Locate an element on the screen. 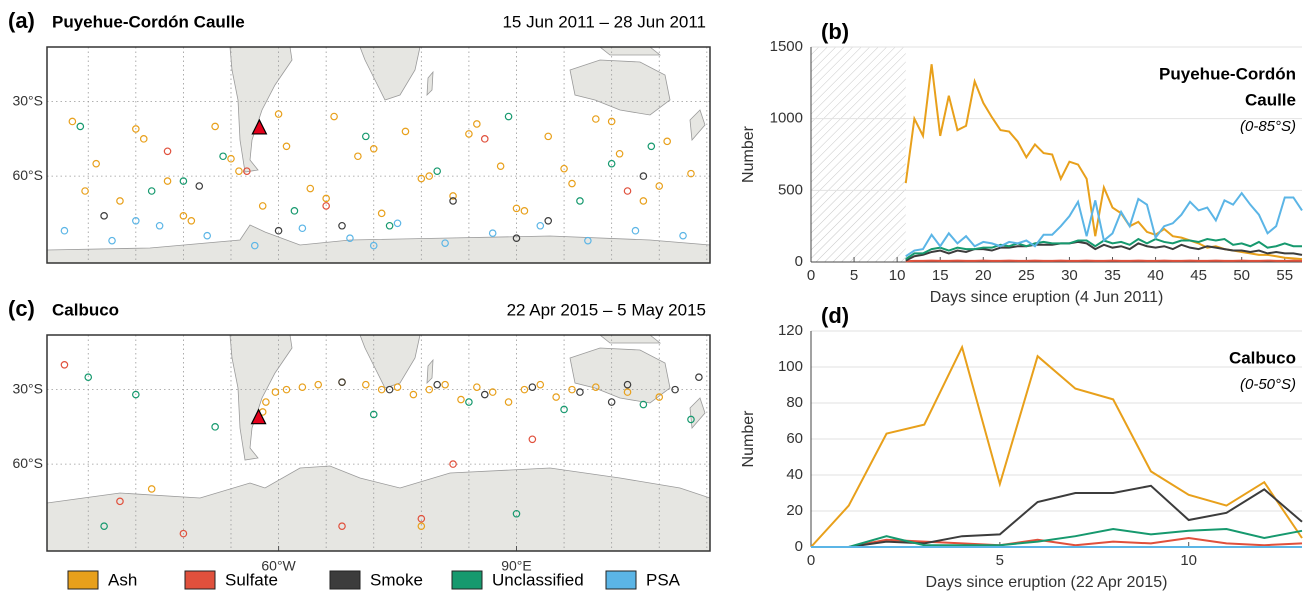 The image size is (1306, 597). legend-swatch is located at coordinates (200, 580).